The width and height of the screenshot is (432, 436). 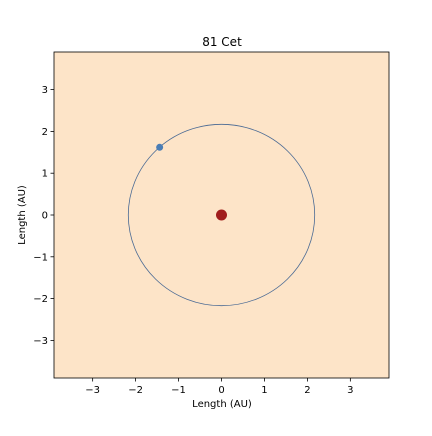 What do you see at coordinates (264, 390) in the screenshot?
I see `x-tick-label: 1` at bounding box center [264, 390].